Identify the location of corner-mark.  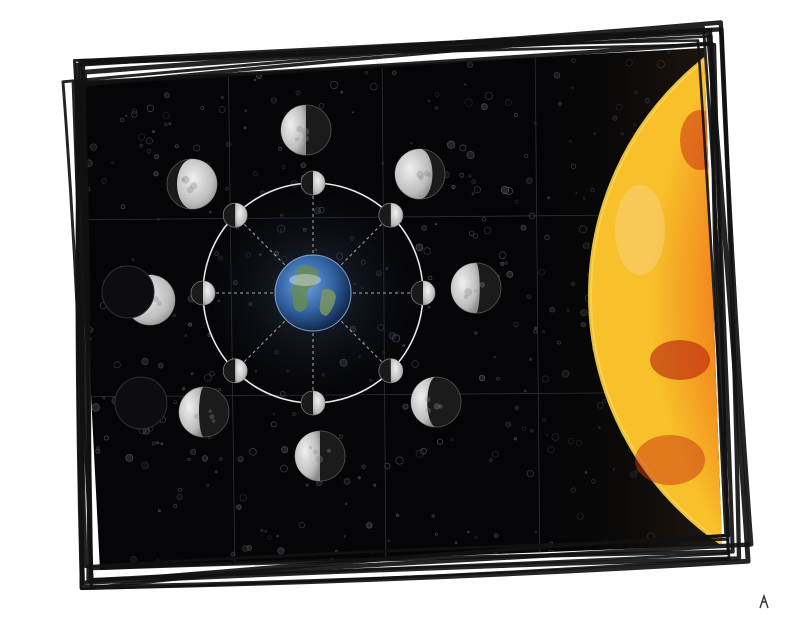
(764, 601).